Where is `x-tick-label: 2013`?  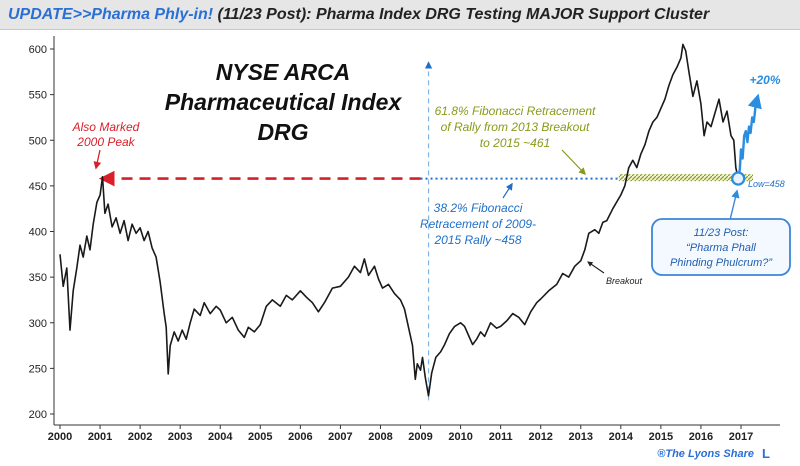 x-tick-label: 2013 is located at coordinates (581, 437).